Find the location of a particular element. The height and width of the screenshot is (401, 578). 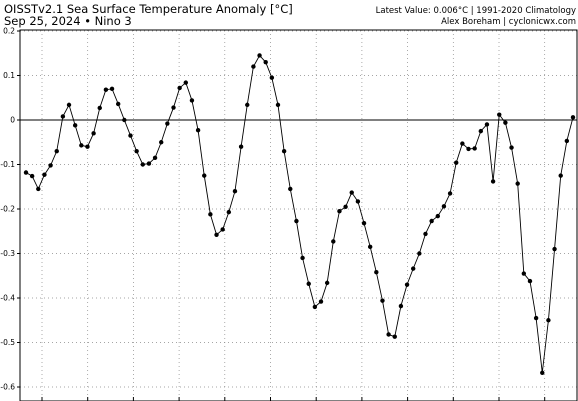

y-tick-label: -0.3 is located at coordinates (7, 253).